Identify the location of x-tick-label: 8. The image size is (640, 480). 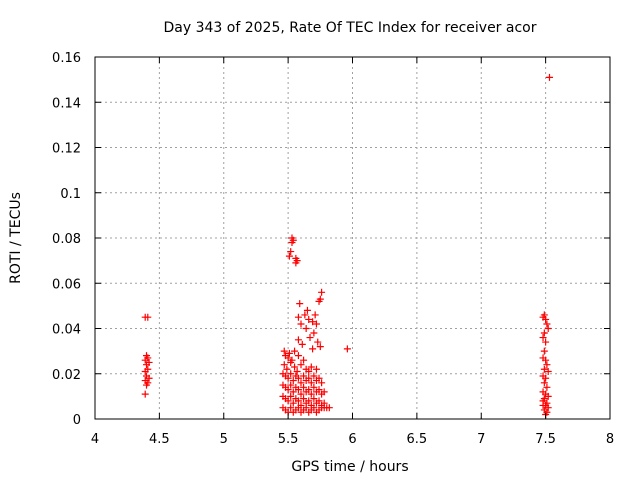
(610, 439).